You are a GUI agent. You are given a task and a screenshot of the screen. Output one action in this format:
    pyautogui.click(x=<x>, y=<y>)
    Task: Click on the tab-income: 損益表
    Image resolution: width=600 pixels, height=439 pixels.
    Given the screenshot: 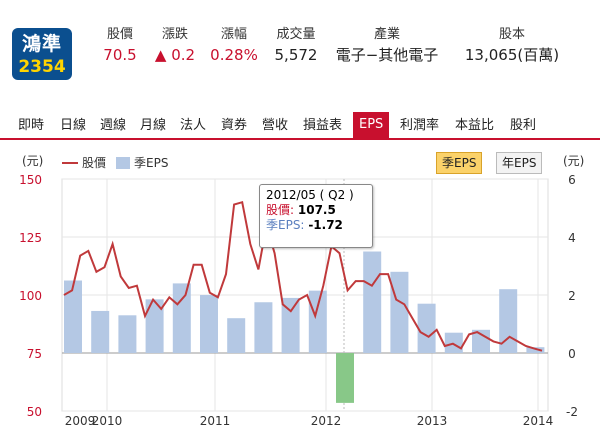 What is the action you would take?
    pyautogui.click(x=323, y=125)
    